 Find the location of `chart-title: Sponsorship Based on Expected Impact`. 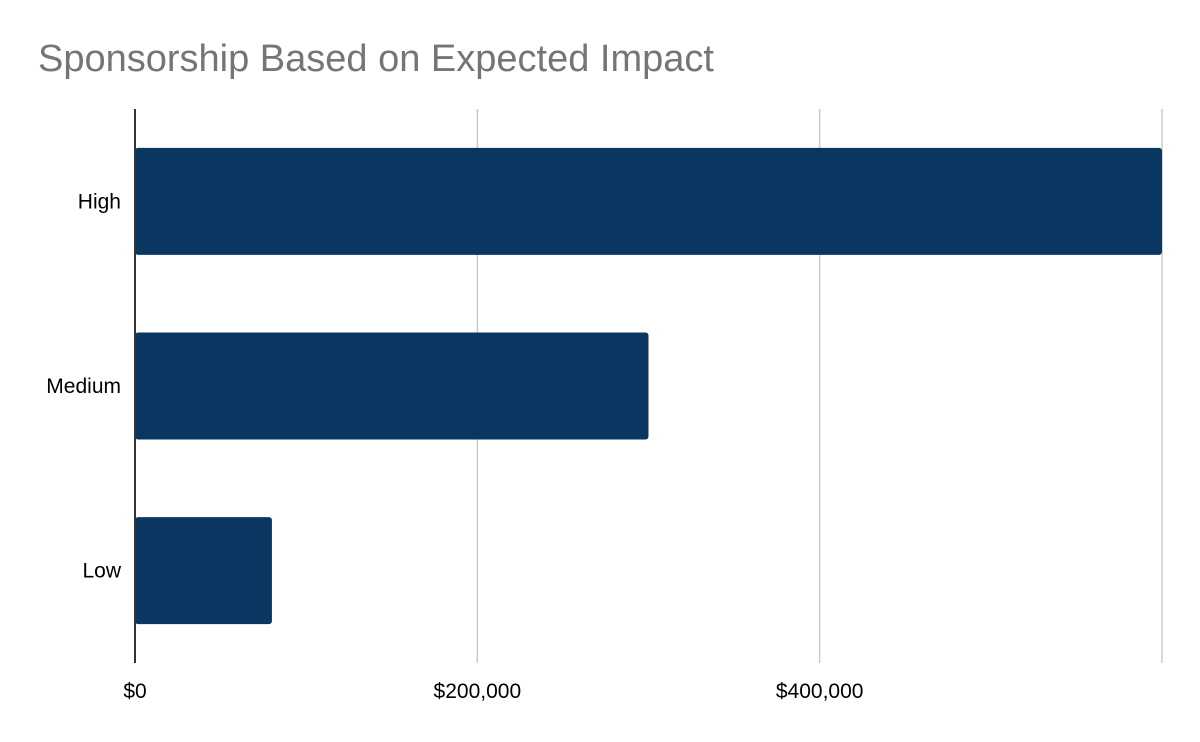

chart-title: Sponsorship Based on Expected Impact is located at coordinates (376, 59).